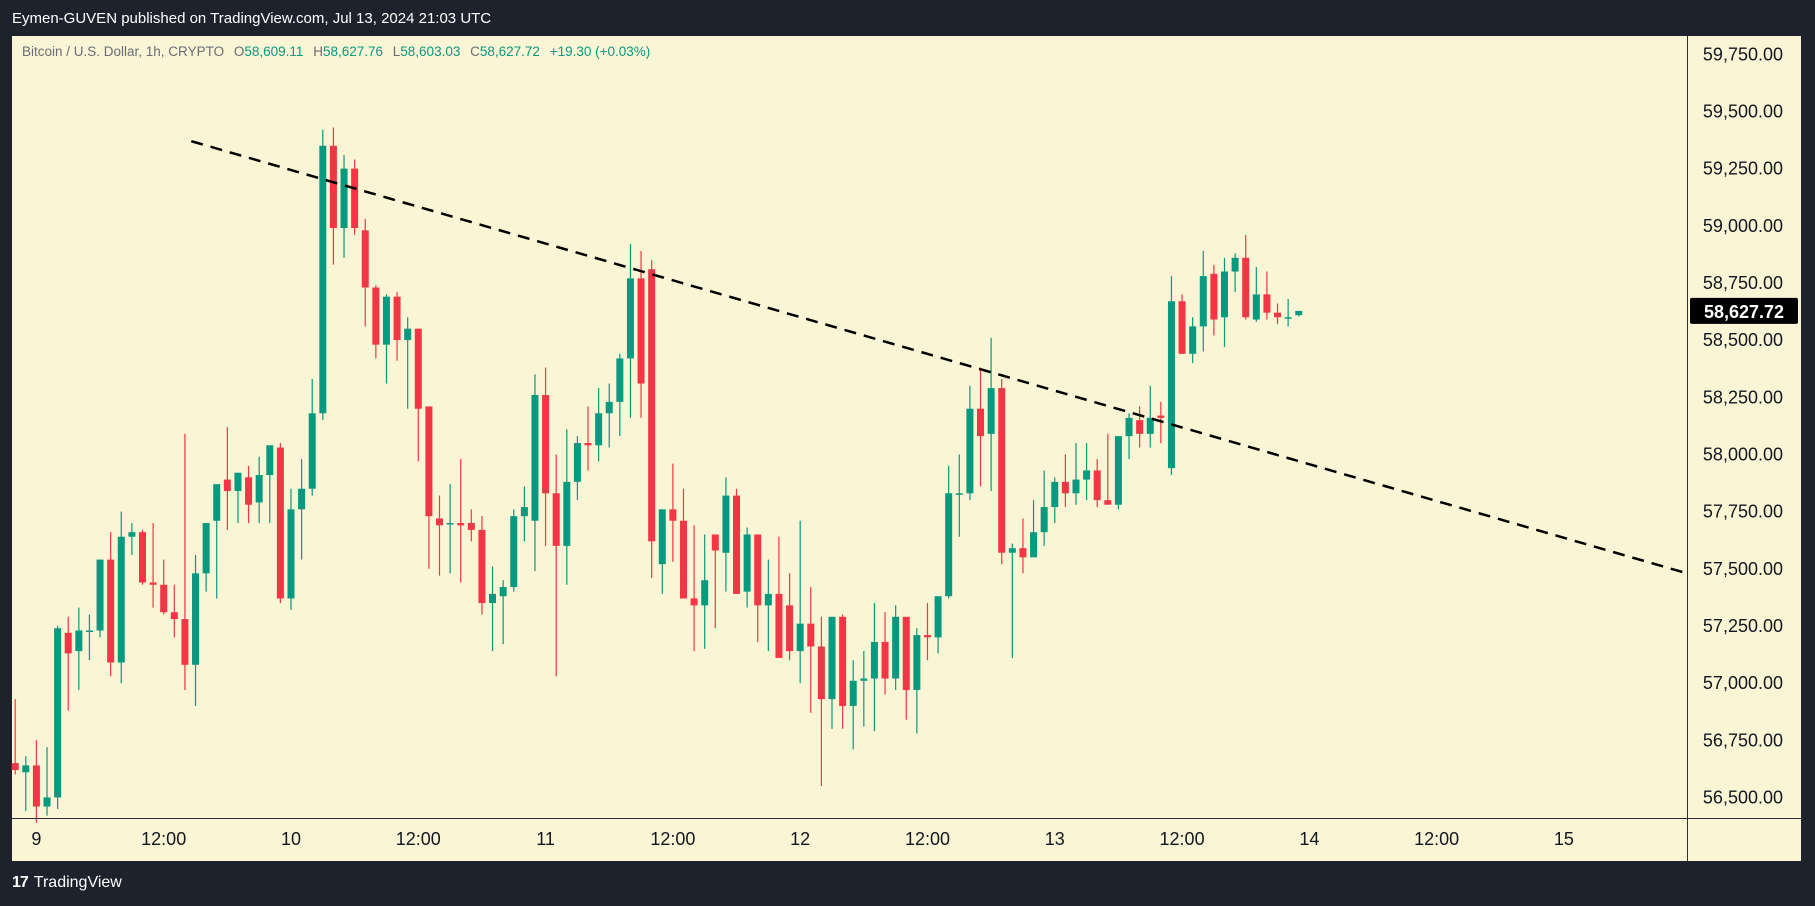 Image resolution: width=1815 pixels, height=906 pixels. I want to click on symbol-title: Bitcoin / U.S. Dollar, 1h, CRYPTO, so click(123, 51).